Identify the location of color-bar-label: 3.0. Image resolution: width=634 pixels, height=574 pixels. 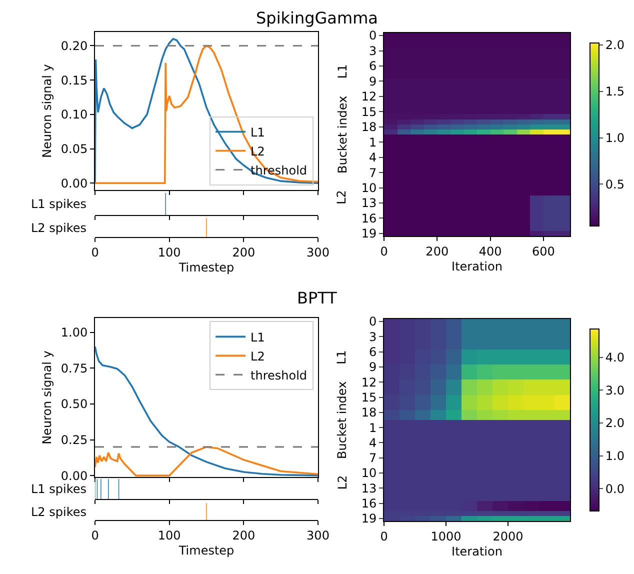
(614, 390).